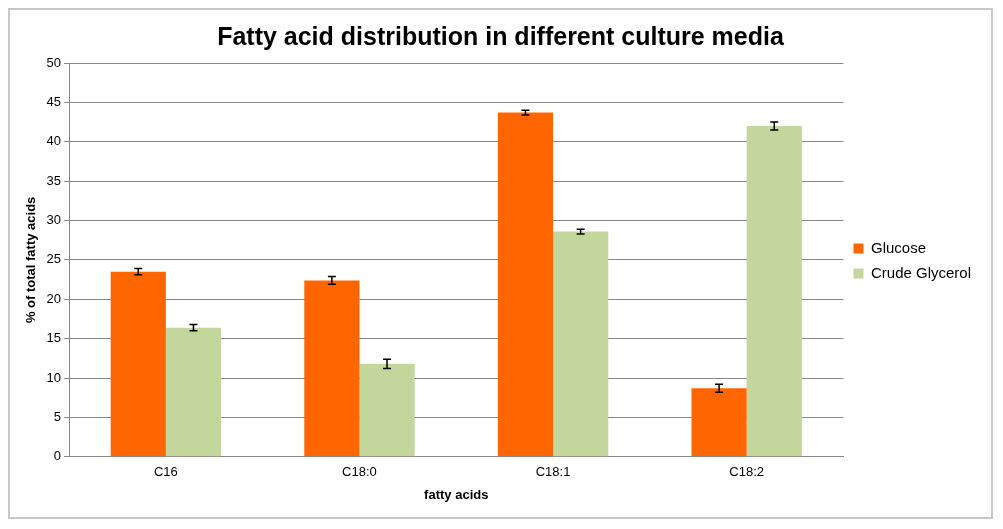 This screenshot has height=529, width=1003. Describe the element at coordinates (57, 416) in the screenshot. I see `y-tick-label: 5` at that location.